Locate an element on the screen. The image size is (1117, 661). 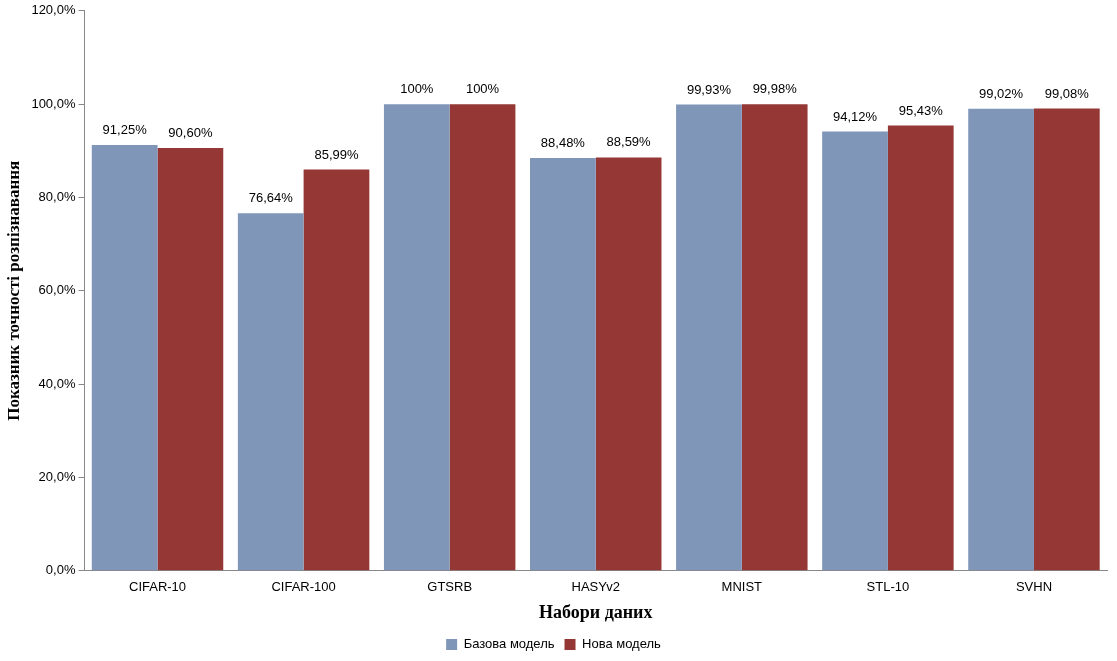
data-label: 95,43% is located at coordinates (921, 110).